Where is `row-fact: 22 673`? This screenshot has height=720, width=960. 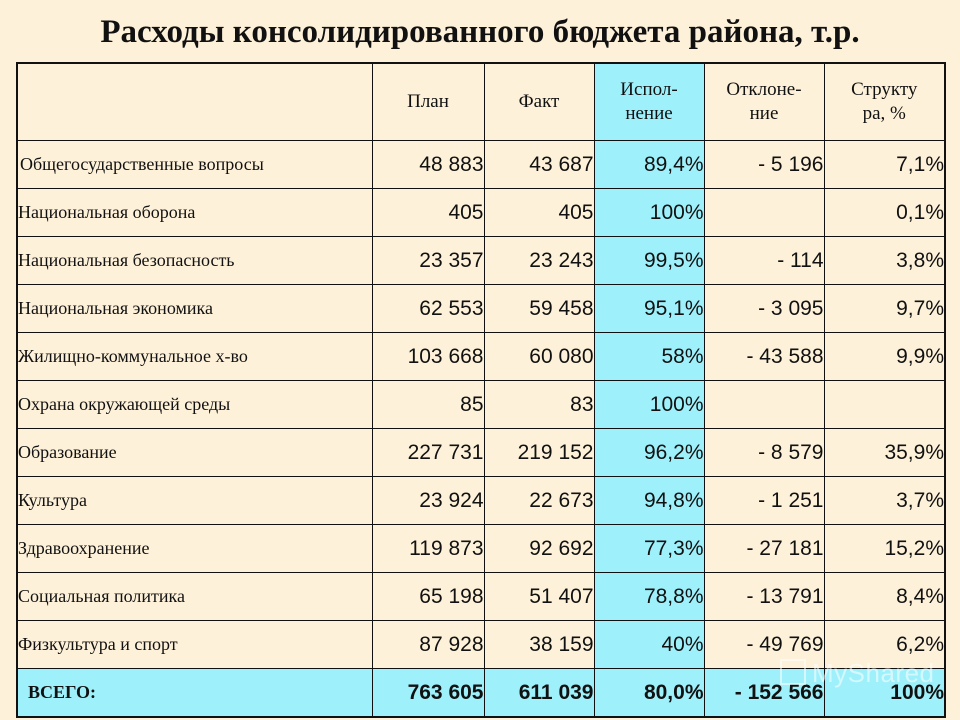 row-fact: 22 673 is located at coordinates (539, 500).